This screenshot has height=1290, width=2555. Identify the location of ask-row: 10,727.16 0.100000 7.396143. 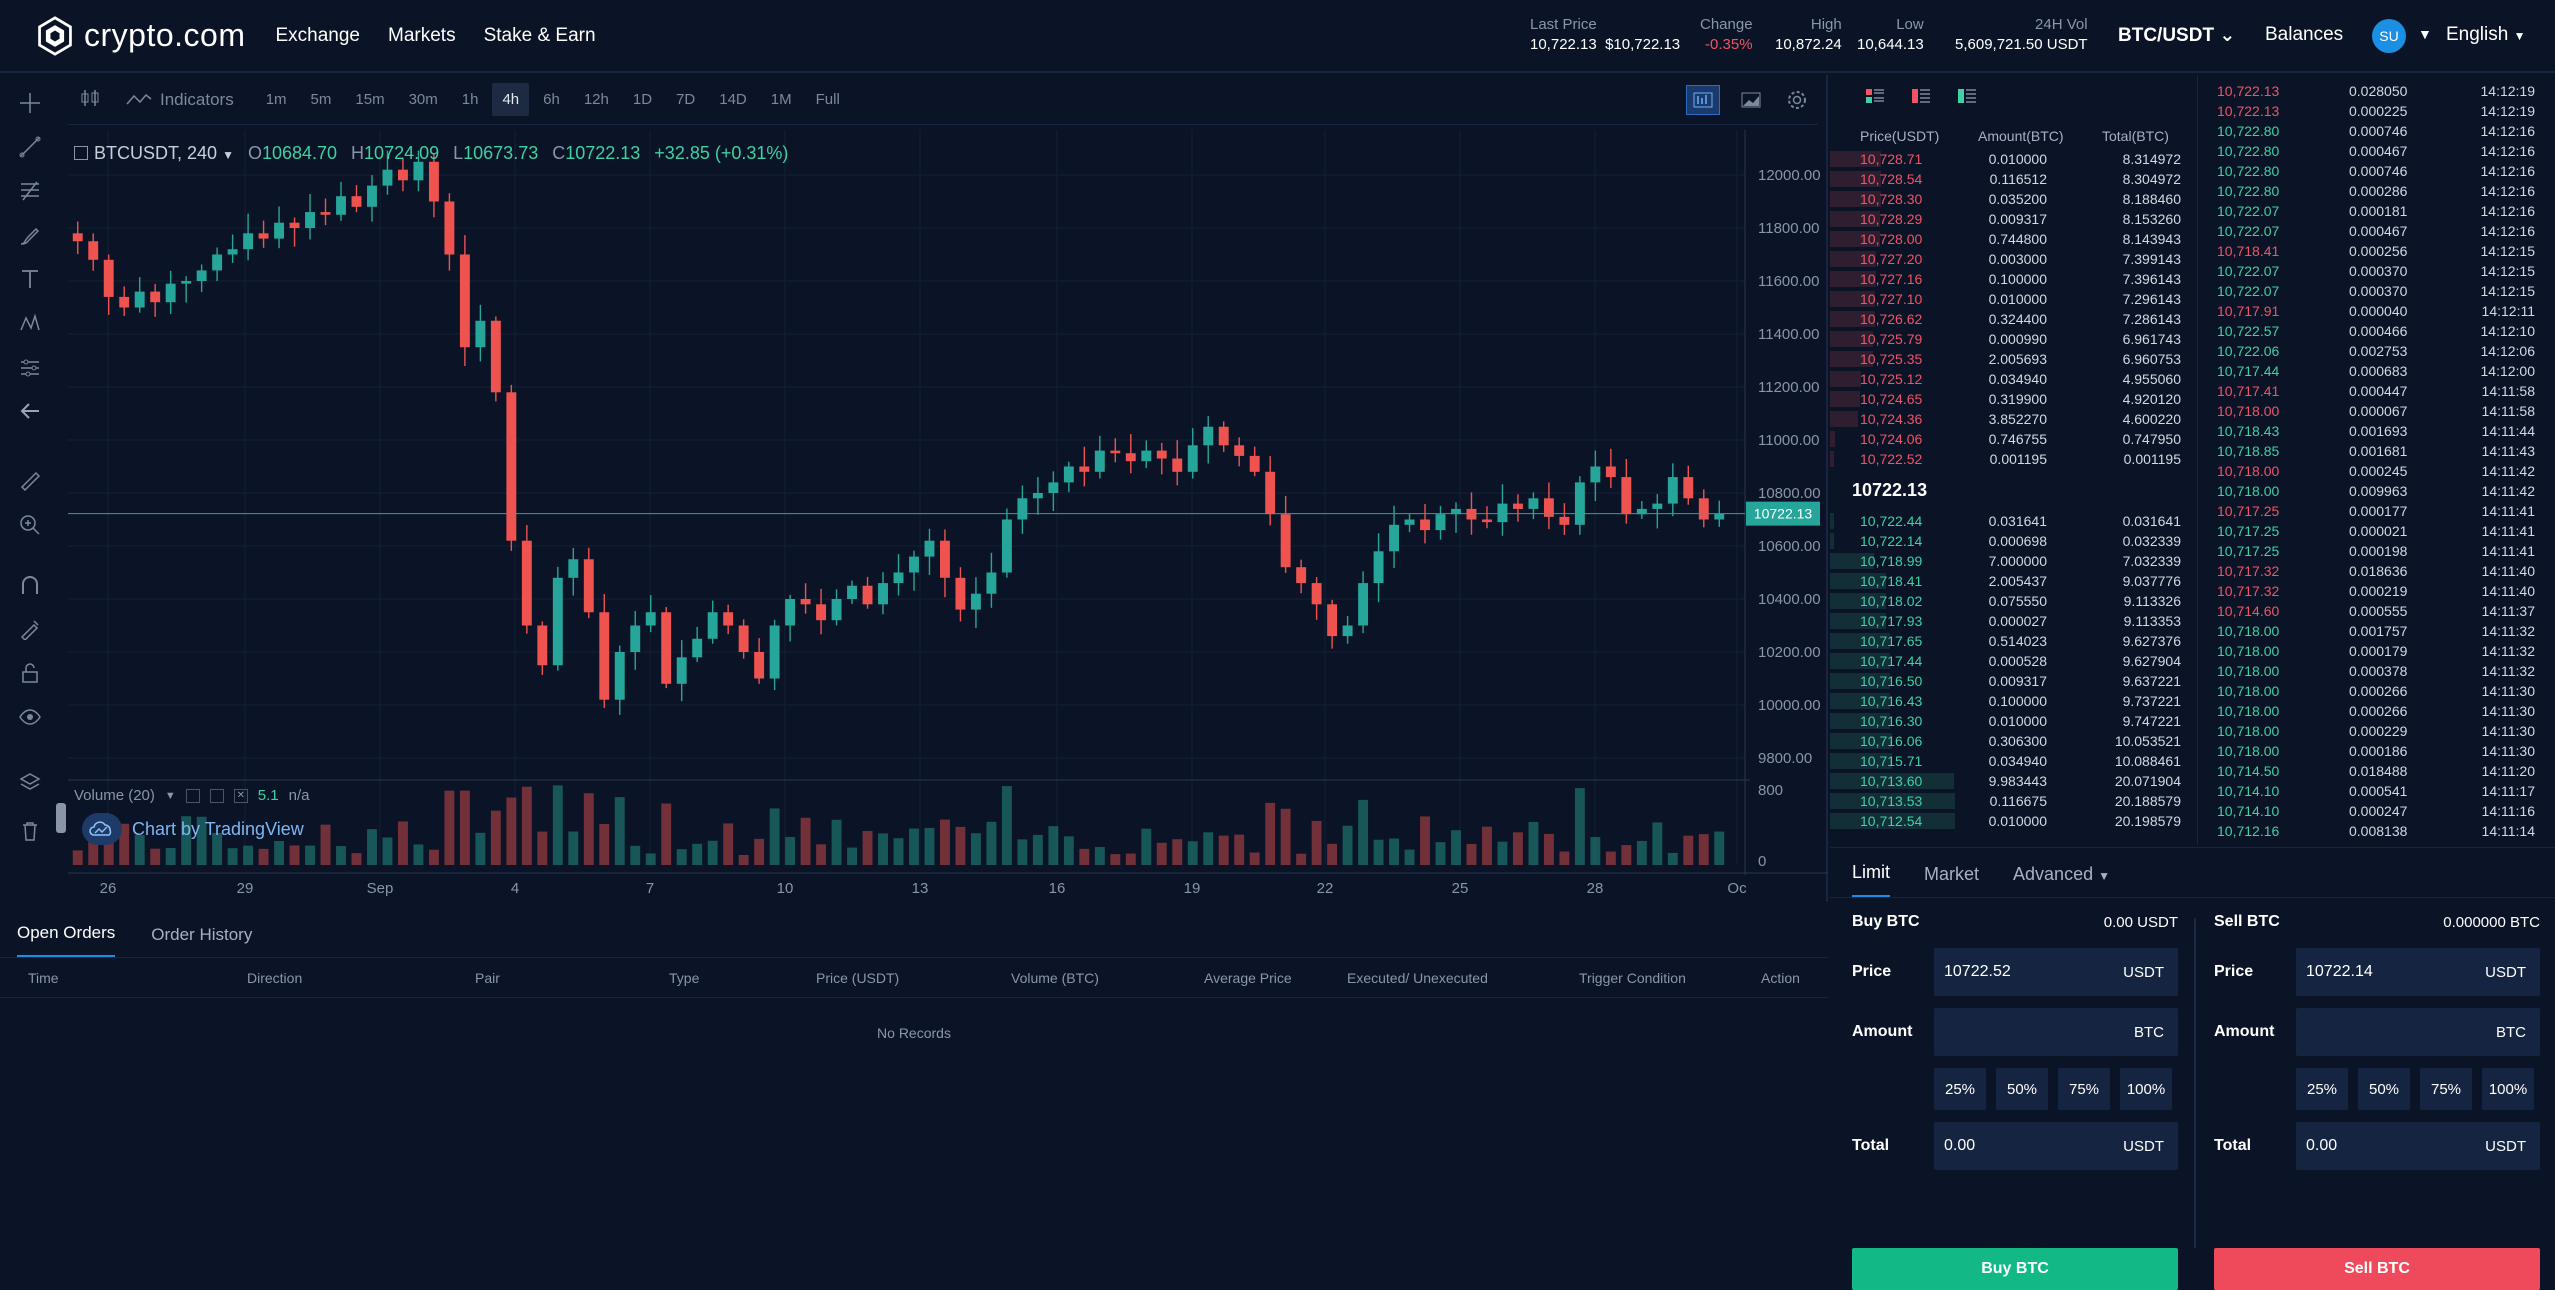
(2013, 279).